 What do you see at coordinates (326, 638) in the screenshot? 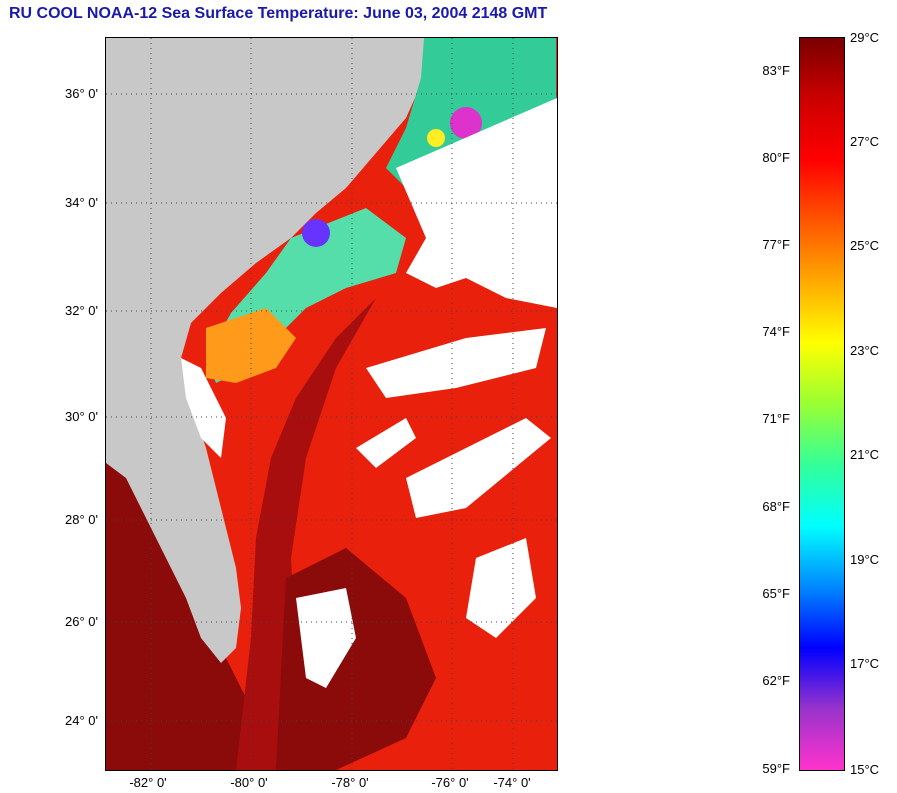
I see `cloud-patch-bahamas` at bounding box center [326, 638].